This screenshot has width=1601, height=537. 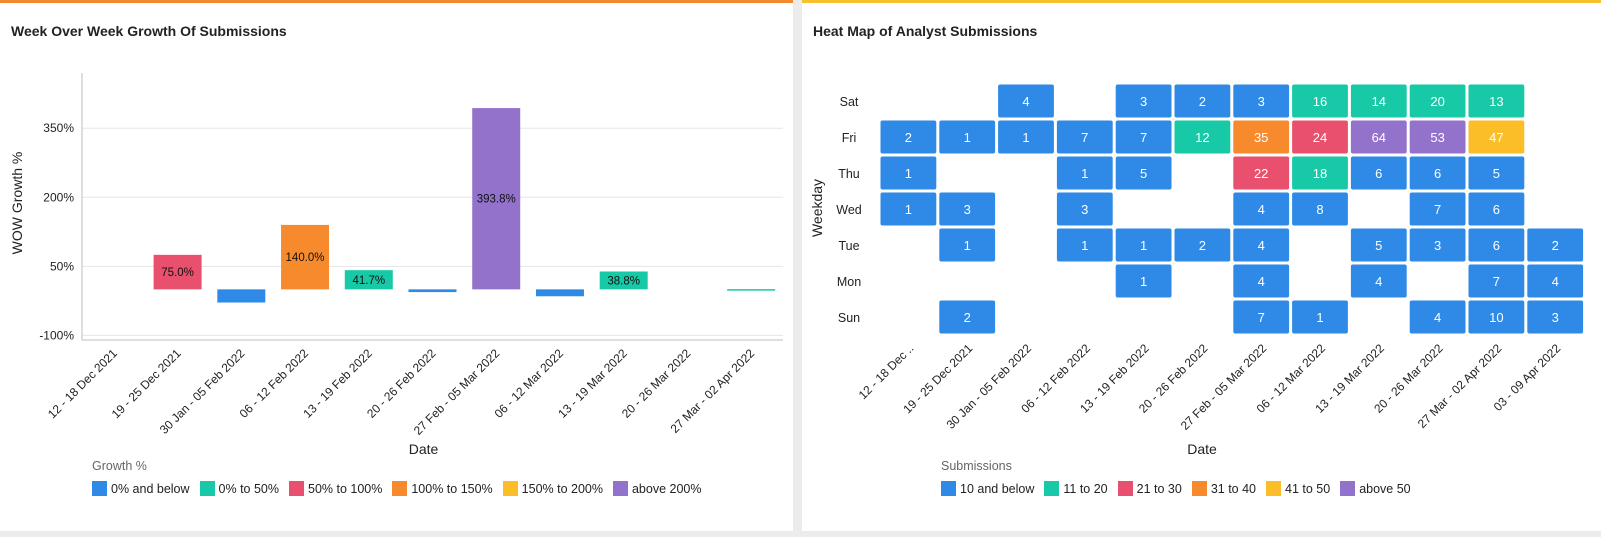 I want to click on y-axis-title: WOW Growth %, so click(x=17, y=203).